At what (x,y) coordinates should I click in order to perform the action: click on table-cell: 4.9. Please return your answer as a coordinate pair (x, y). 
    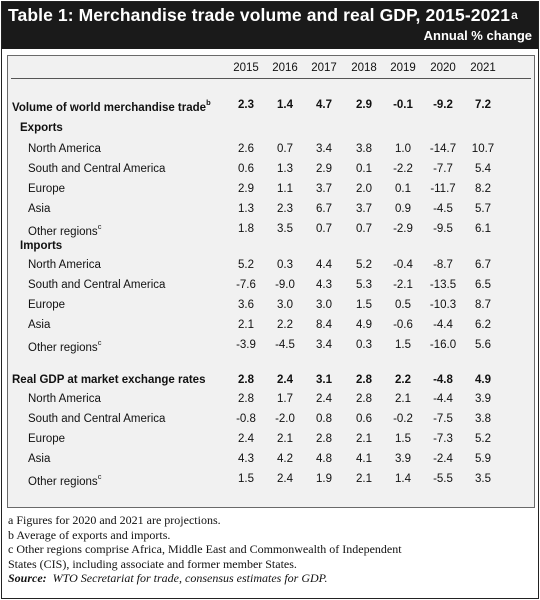
    Looking at the image, I should click on (364, 325).